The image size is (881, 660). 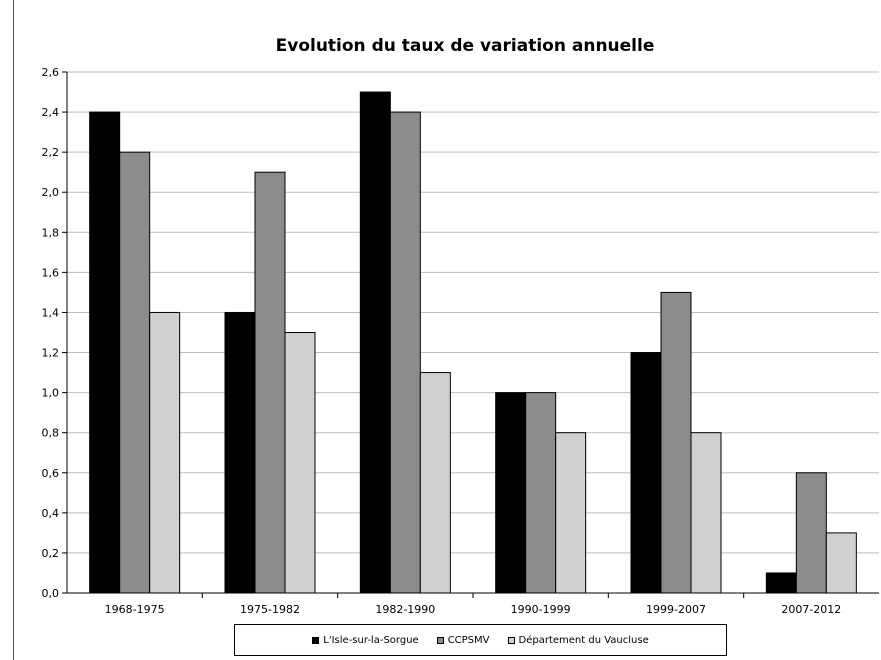 I want to click on legend-swatch-ccpsmv, so click(x=440, y=640).